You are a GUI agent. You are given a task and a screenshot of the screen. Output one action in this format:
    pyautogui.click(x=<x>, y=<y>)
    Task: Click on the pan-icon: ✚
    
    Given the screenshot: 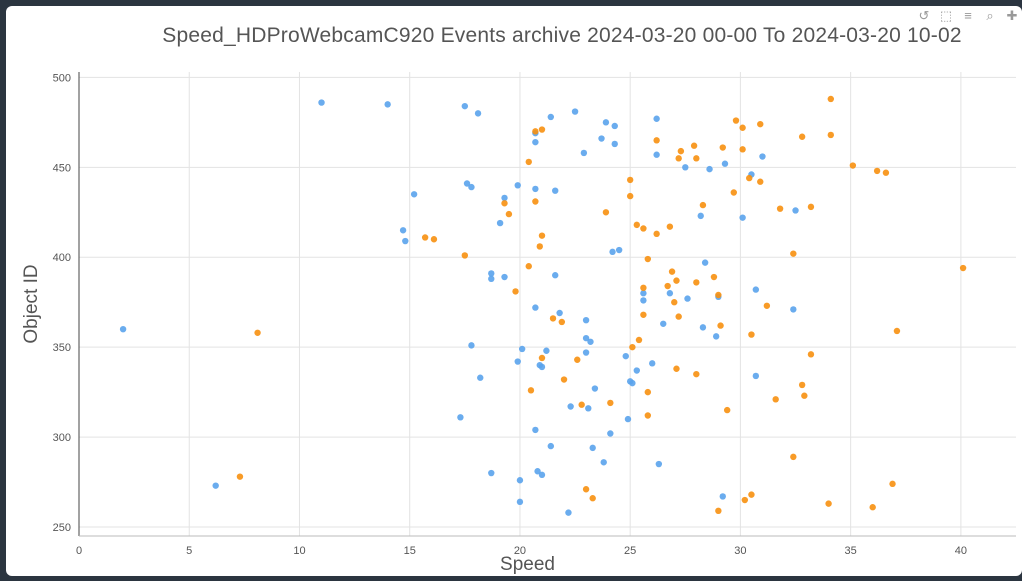 What is the action you would take?
    pyautogui.click(x=1012, y=15)
    